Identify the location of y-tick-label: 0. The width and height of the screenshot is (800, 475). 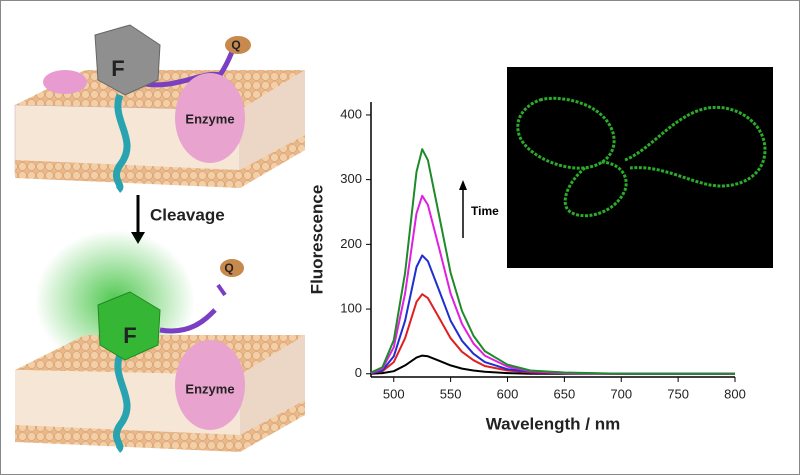
(358, 372).